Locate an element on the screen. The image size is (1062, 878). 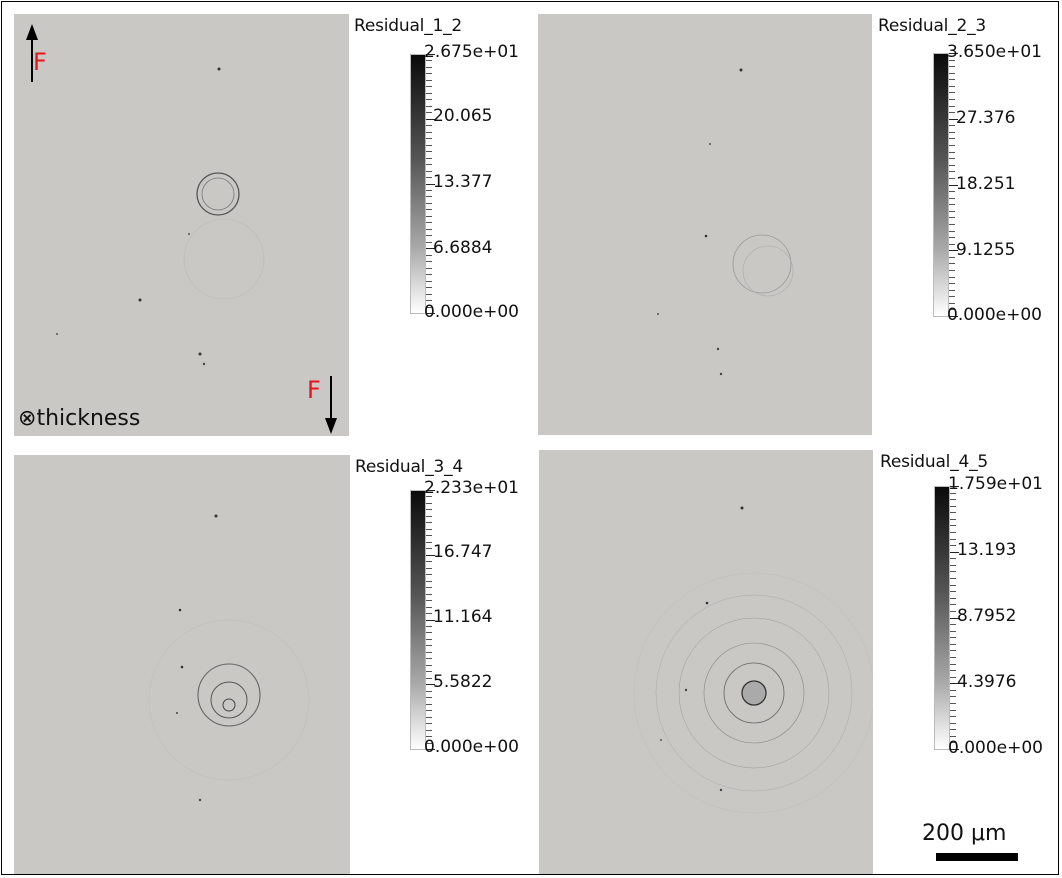
colorbar-title-4: Residual_4_5 is located at coordinates (934, 462).